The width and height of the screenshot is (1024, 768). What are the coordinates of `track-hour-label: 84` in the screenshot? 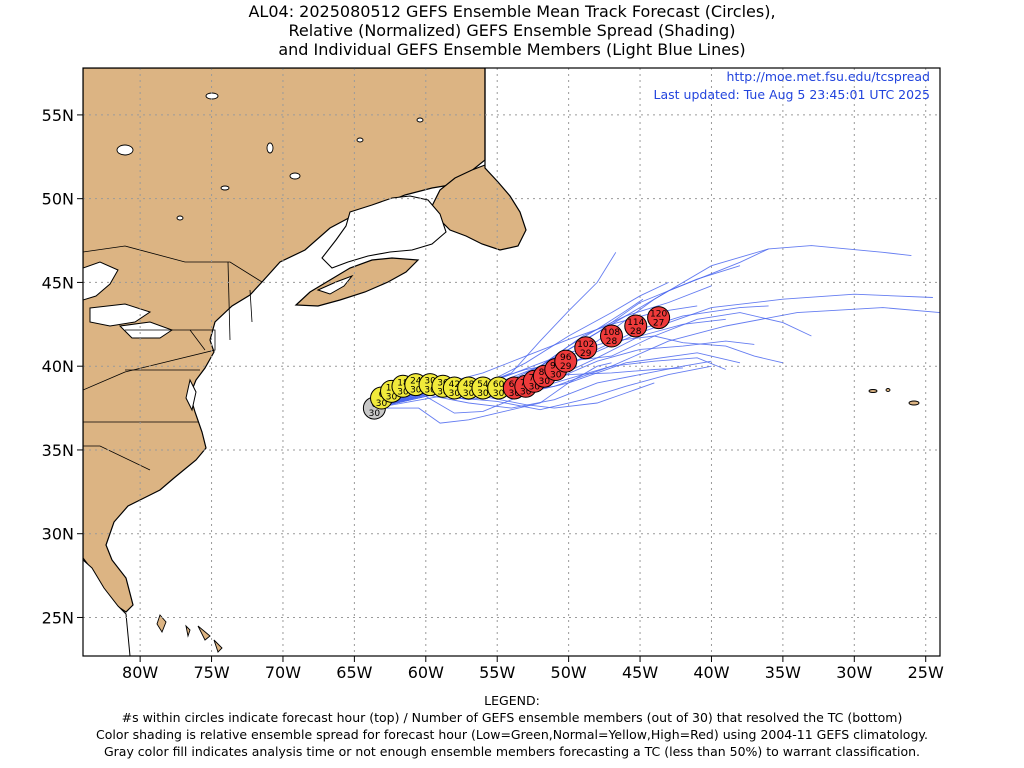 It's located at (545, 373).